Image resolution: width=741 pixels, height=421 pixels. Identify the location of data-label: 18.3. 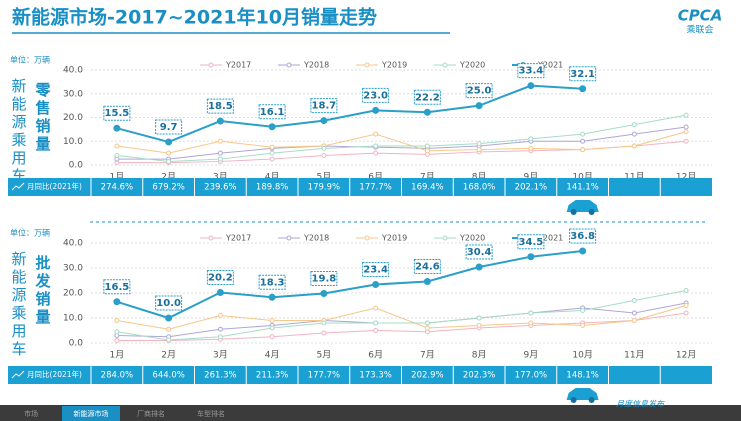
(272, 282).